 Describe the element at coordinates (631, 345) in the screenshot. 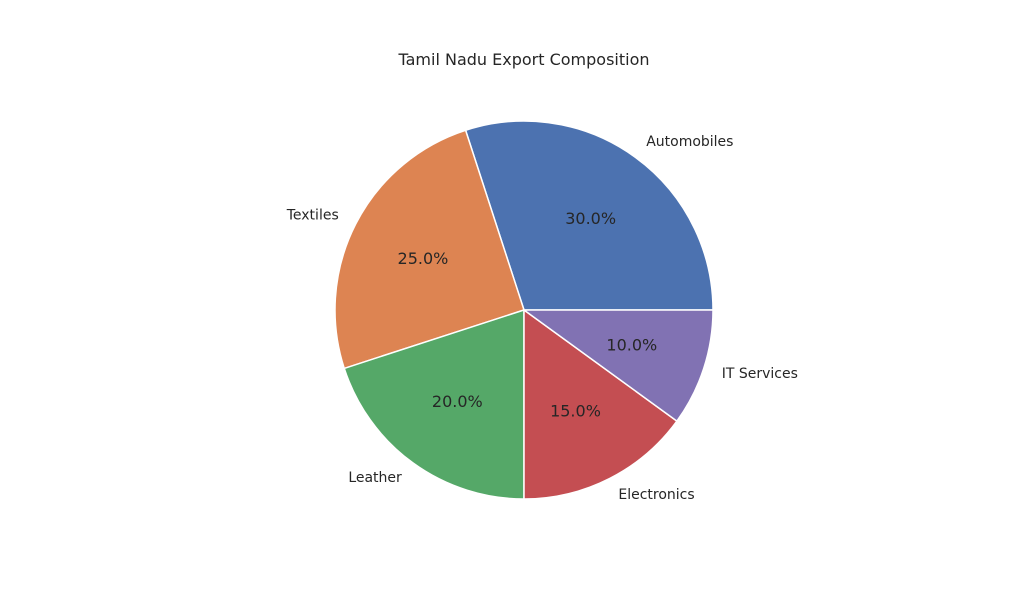

I see `slice-percent-label: 10.0%` at that location.